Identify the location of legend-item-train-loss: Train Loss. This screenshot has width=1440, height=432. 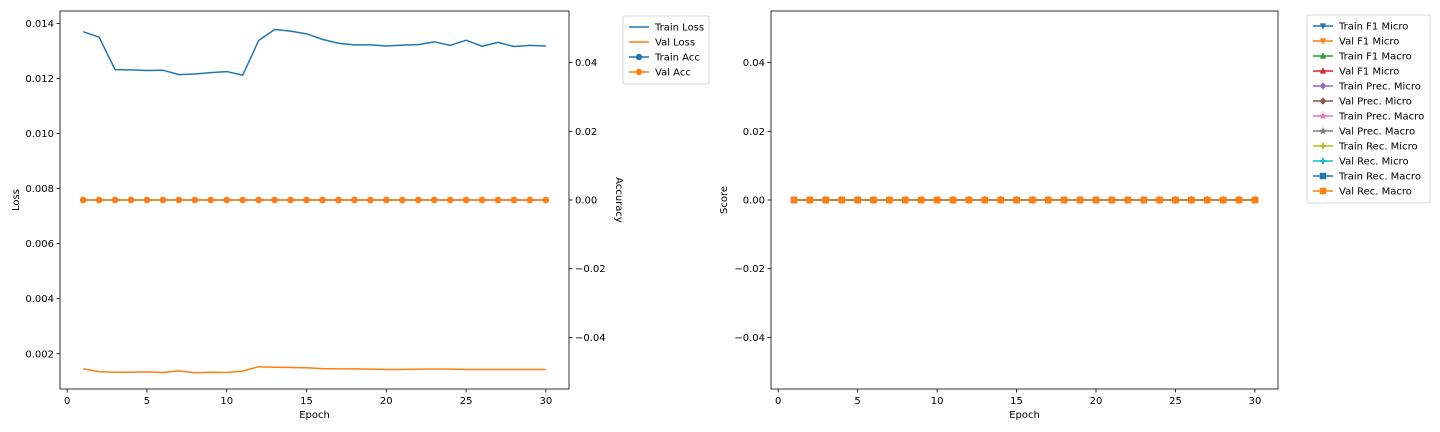
(666, 28).